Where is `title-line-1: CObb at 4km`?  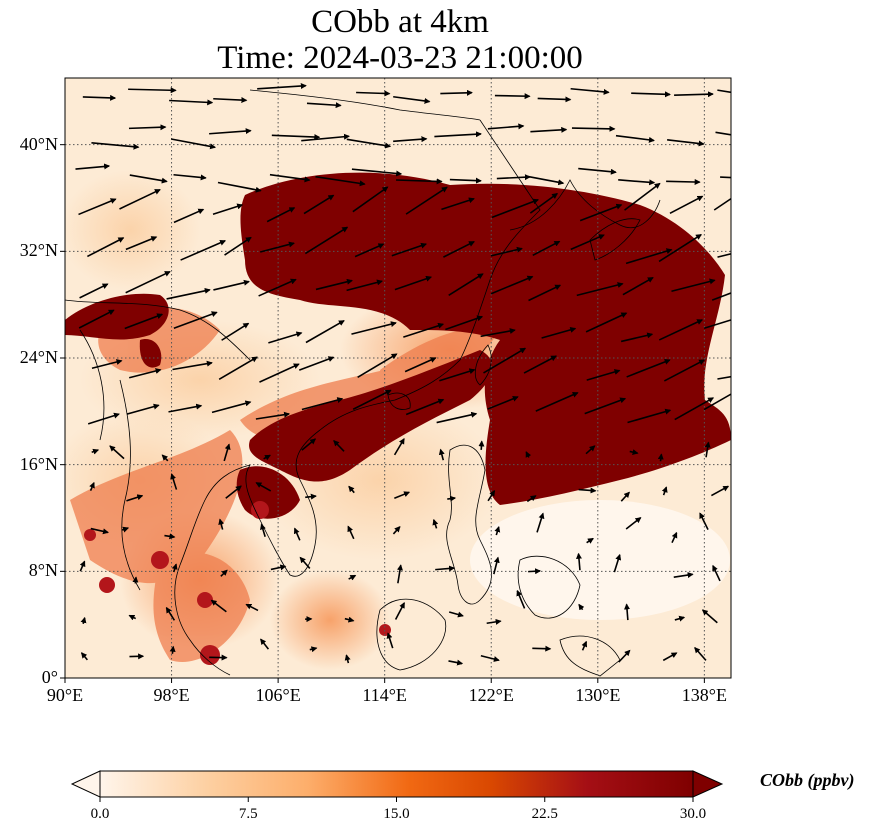
title-line-1: CObb at 4km is located at coordinates (400, 22).